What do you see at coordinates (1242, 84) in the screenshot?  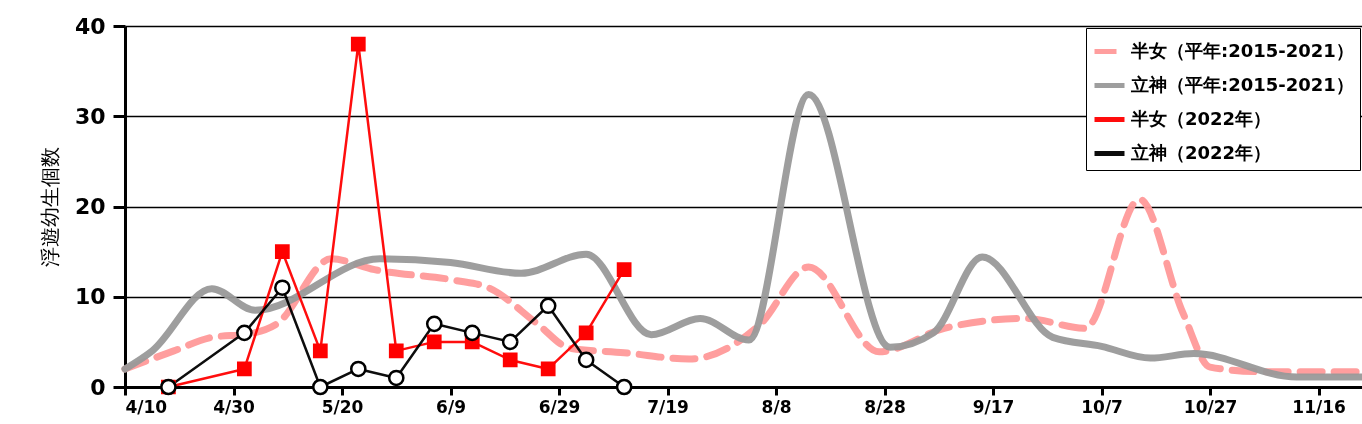 I see `legend-label: 立神（平年:2015-2021）` at bounding box center [1242, 84].